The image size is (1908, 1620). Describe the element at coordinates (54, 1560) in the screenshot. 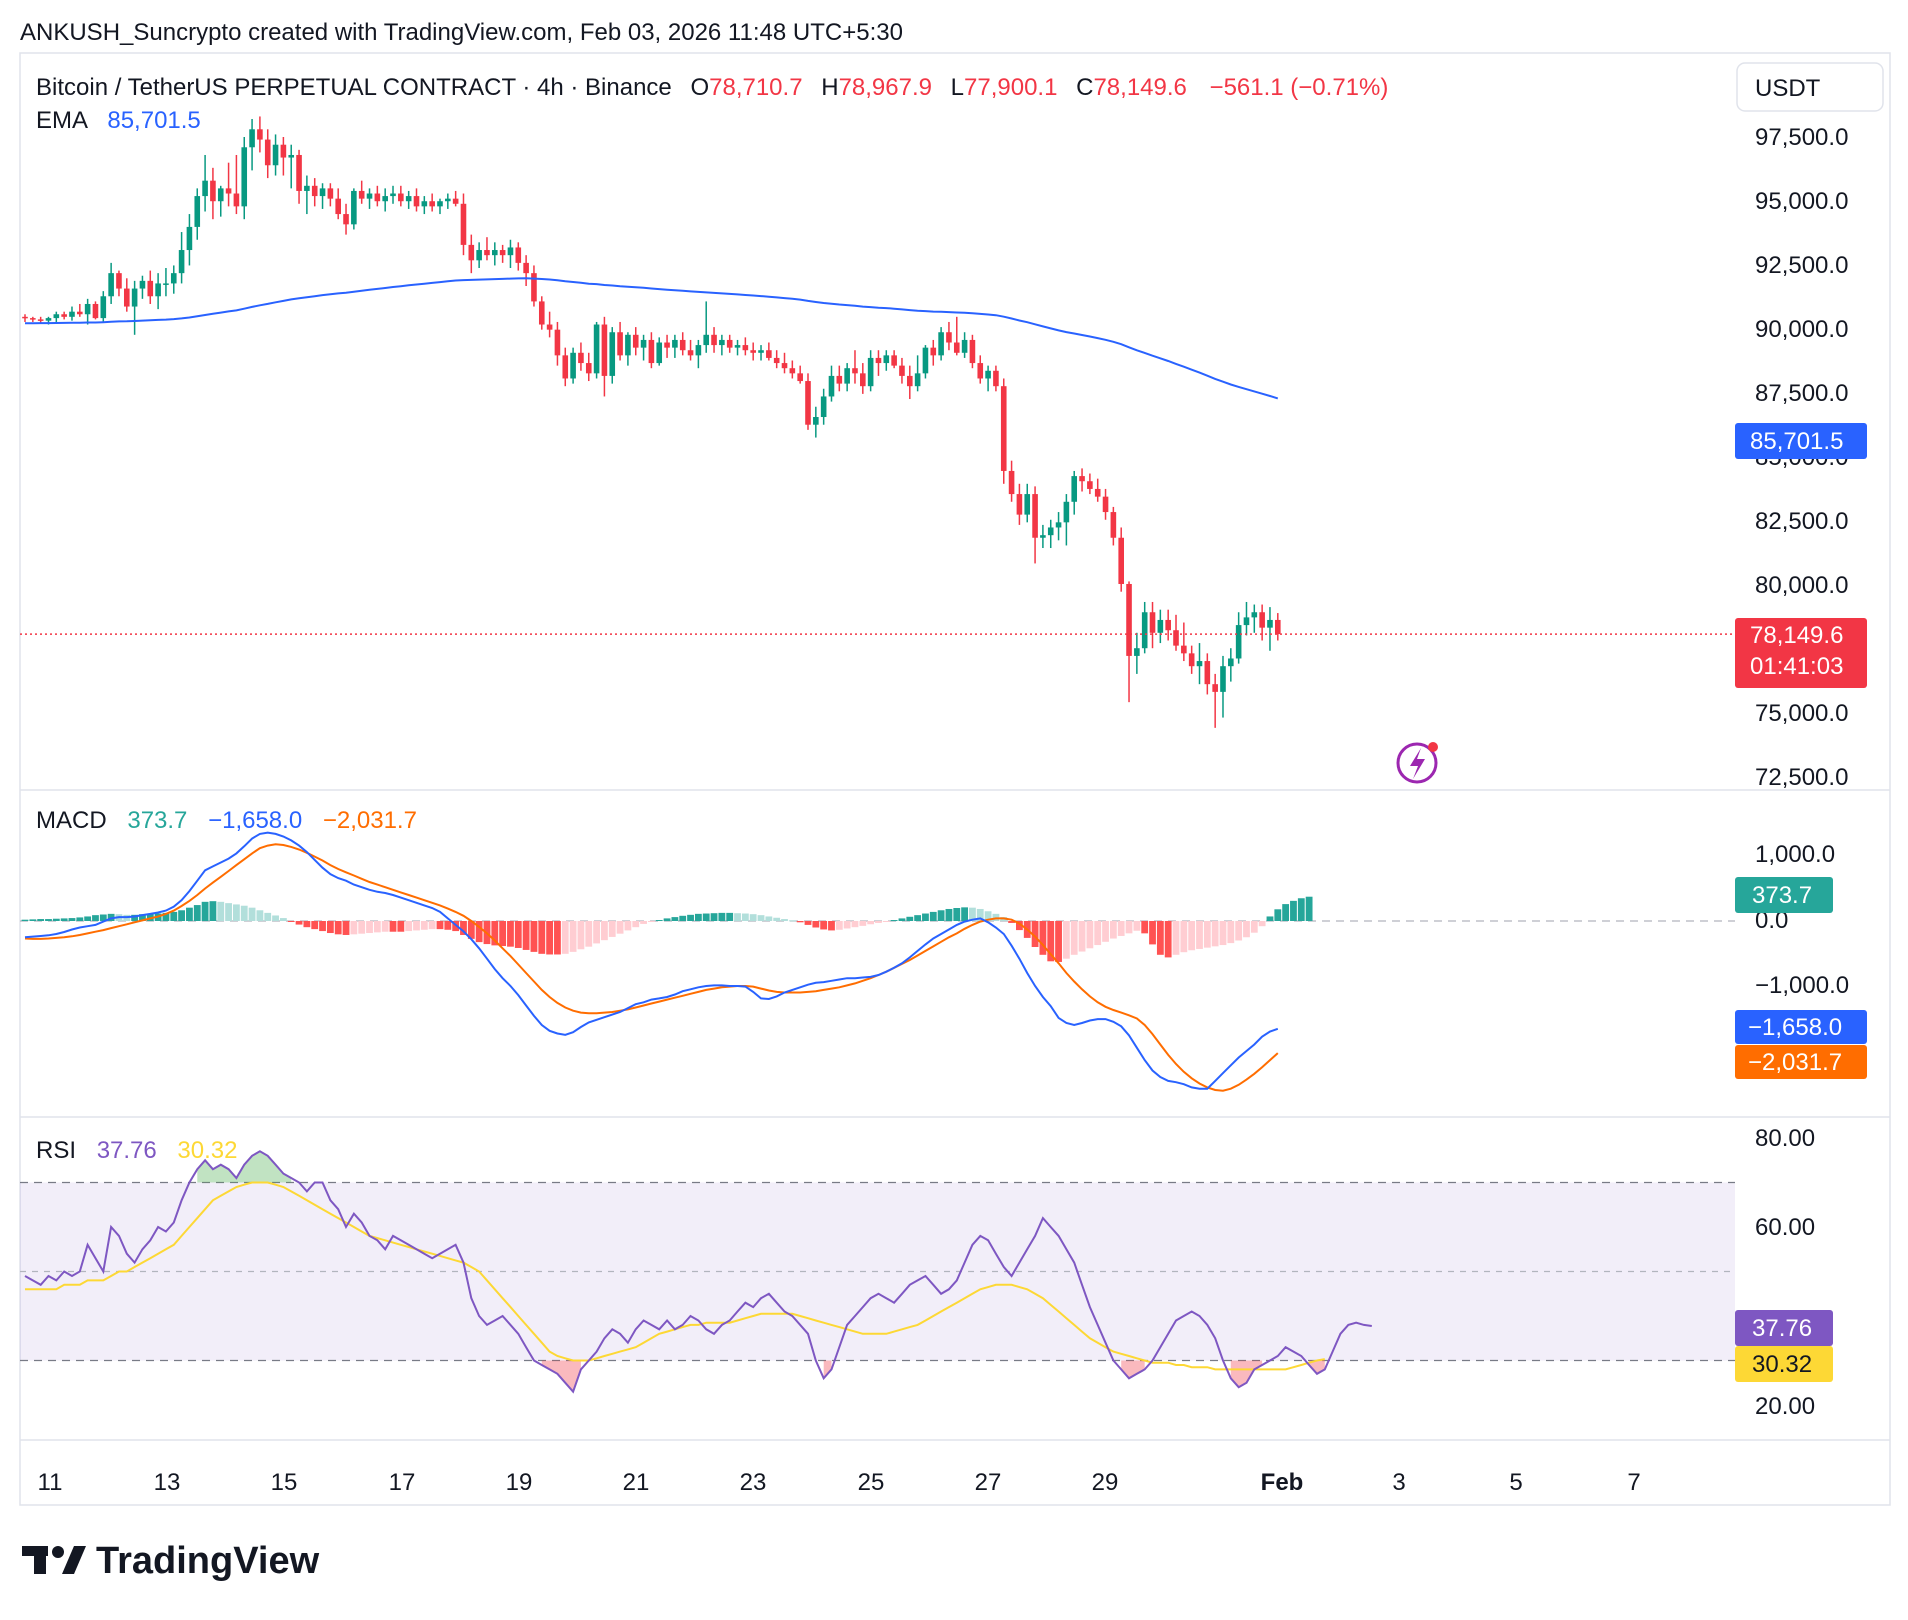

I see `tradingview-logo-icon` at that location.